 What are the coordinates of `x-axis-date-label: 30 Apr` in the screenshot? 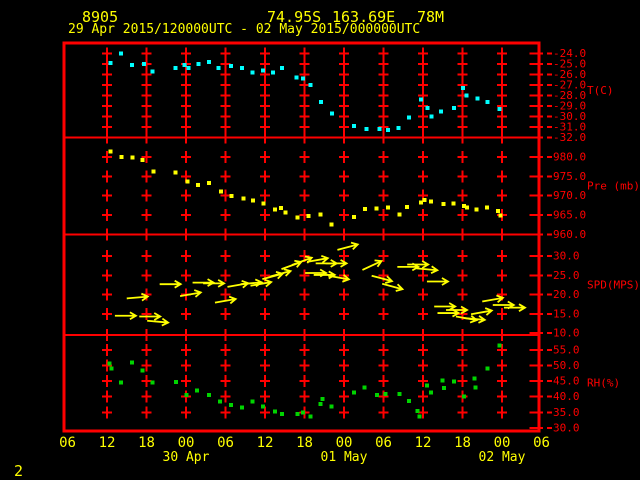 It's located at (186, 457).